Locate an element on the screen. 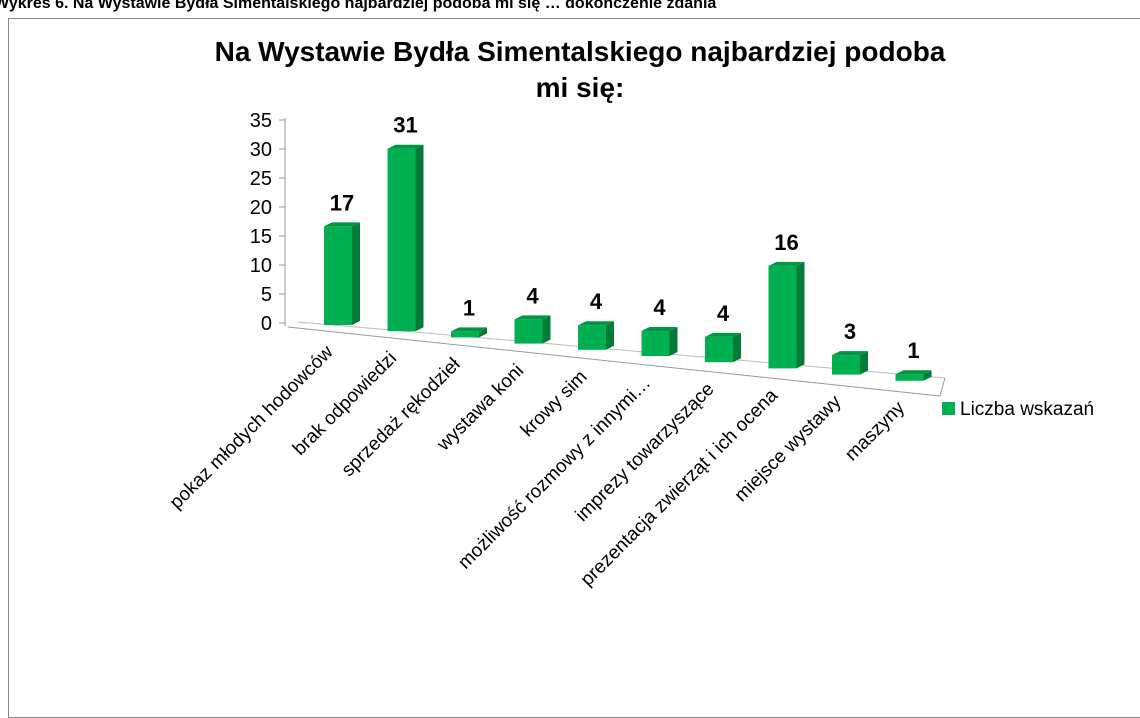  y-tick-label: 20 is located at coordinates (261, 208).